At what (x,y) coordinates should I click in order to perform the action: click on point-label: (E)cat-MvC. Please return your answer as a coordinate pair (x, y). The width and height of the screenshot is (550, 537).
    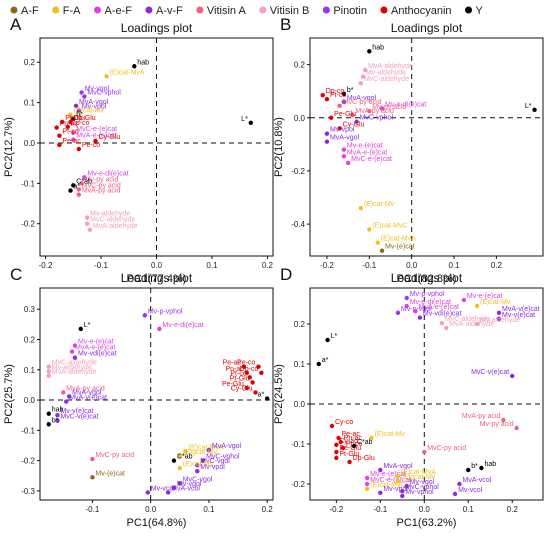
    Looking at the image, I should click on (389, 225).